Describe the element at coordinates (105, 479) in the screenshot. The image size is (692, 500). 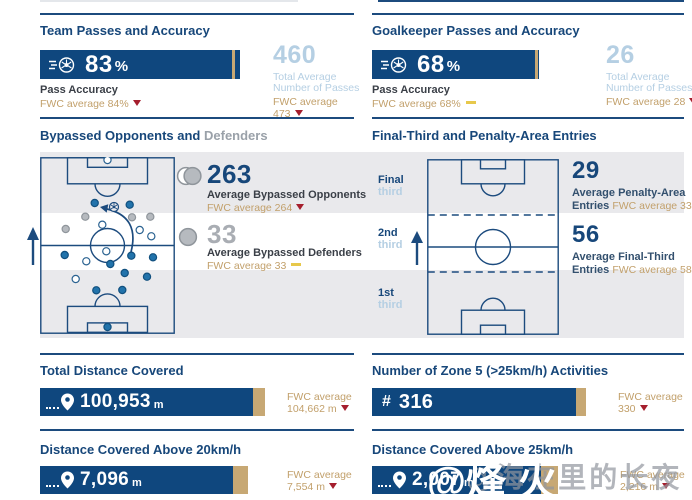
I see `distance-20-value: 7,096` at that location.